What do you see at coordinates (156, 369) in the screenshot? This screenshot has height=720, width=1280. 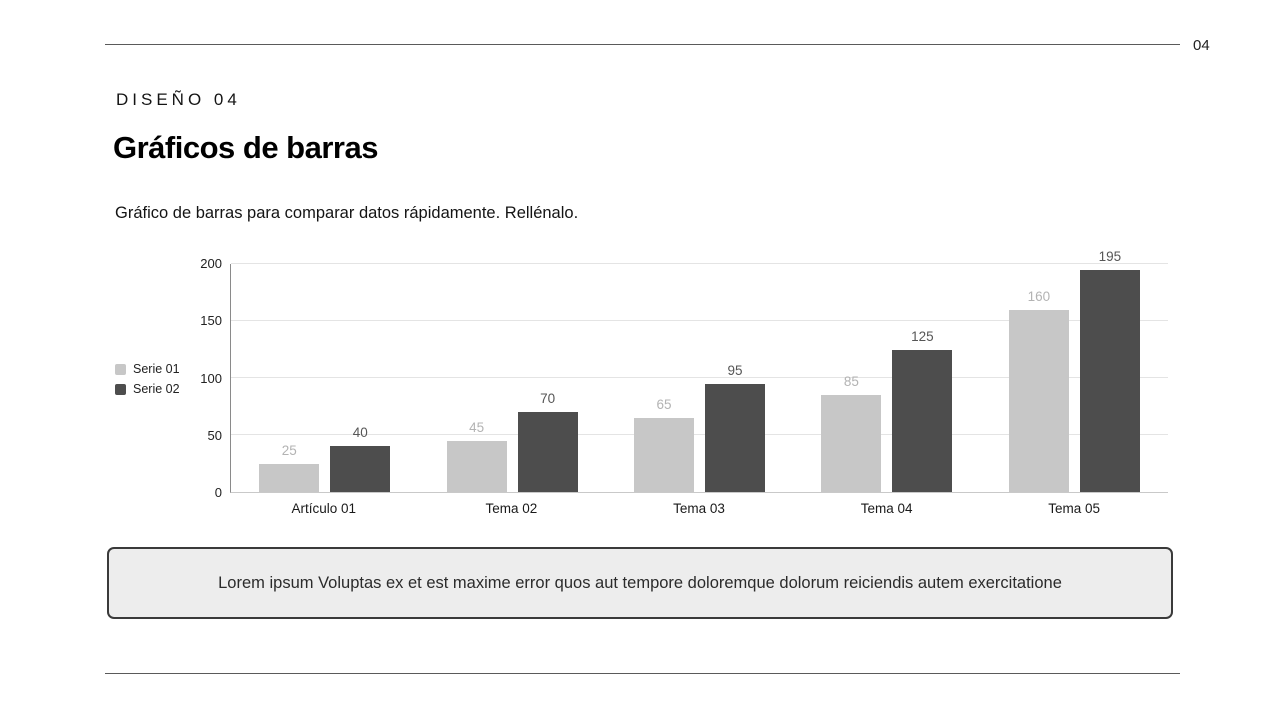 I see `legend-label-serie-01: Serie 01` at bounding box center [156, 369].